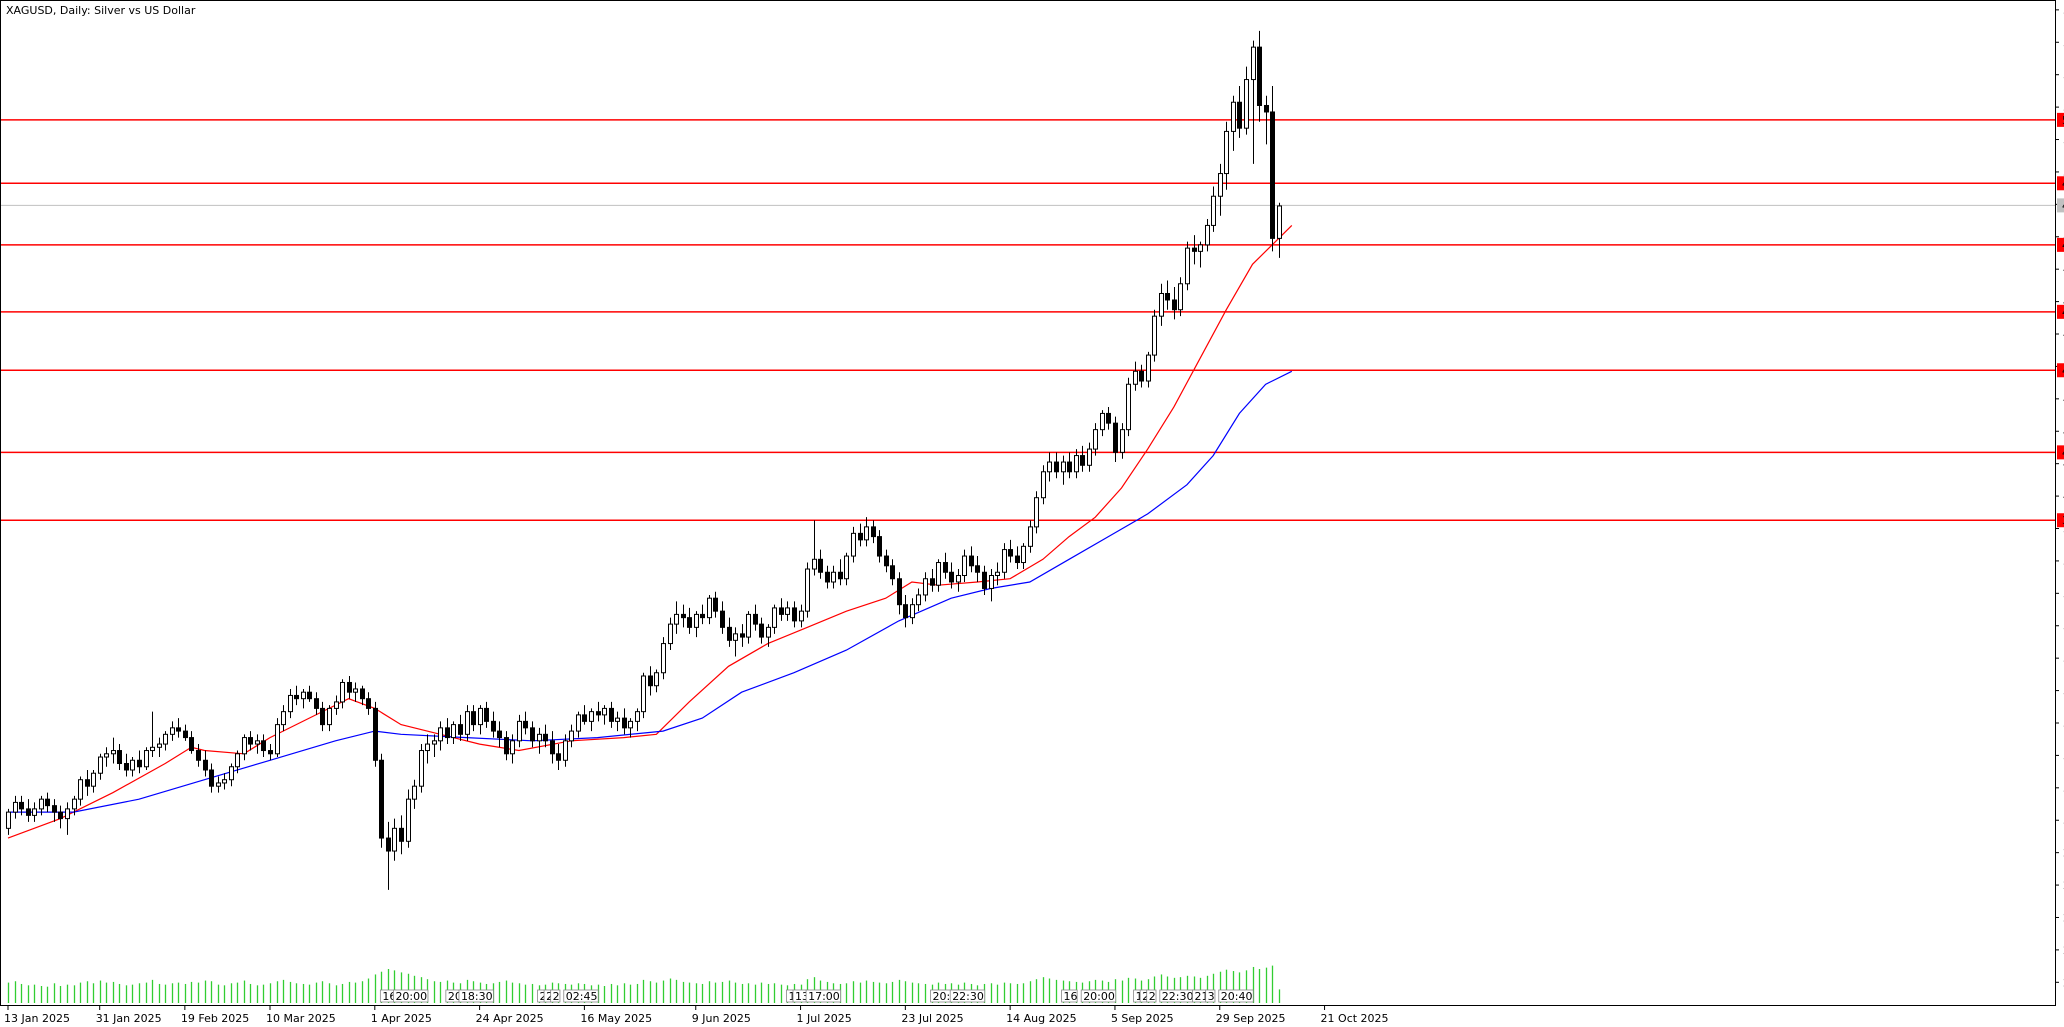  Describe the element at coordinates (455, 996) in the screenshot. I see `session-marker-label: 20` at that location.